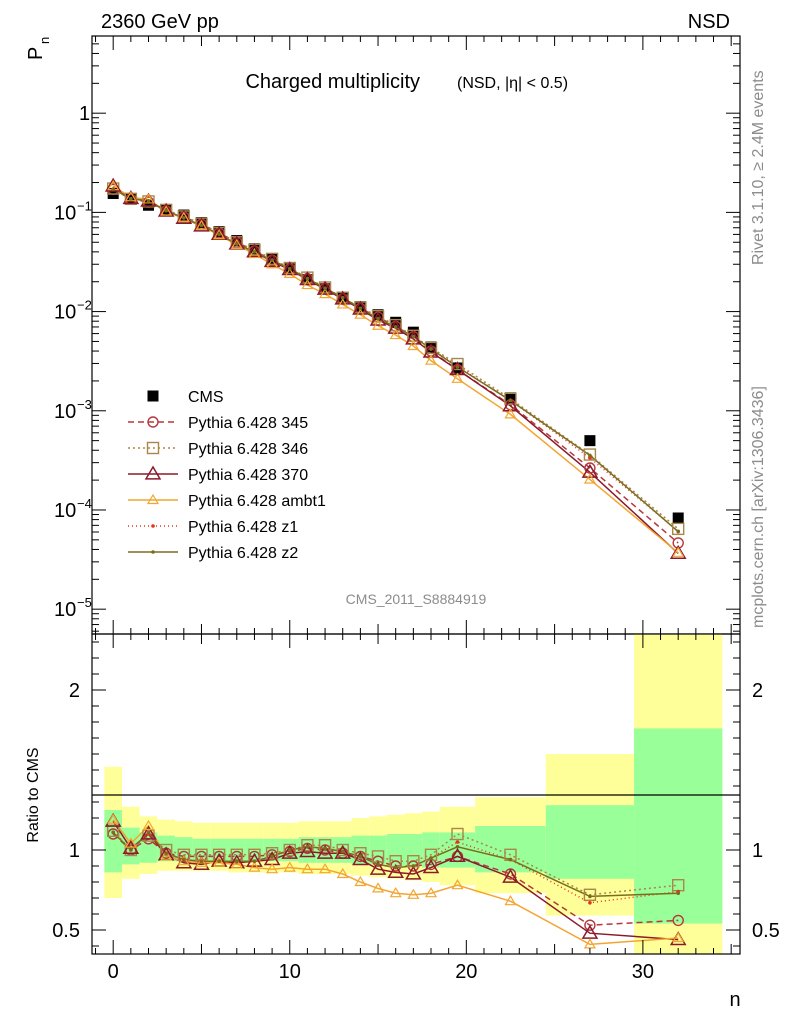  I want to click on legend-label-ambt1: Pythia 6.428 ambt1, so click(257, 501).